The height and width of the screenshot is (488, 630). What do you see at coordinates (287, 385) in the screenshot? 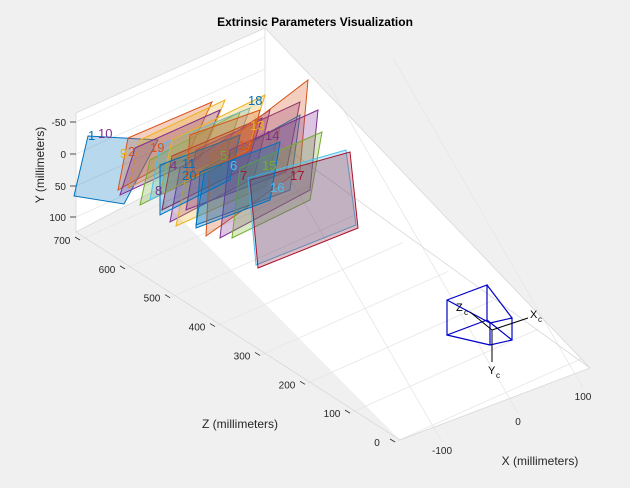
I see `z-tick-label: 200` at bounding box center [287, 385].